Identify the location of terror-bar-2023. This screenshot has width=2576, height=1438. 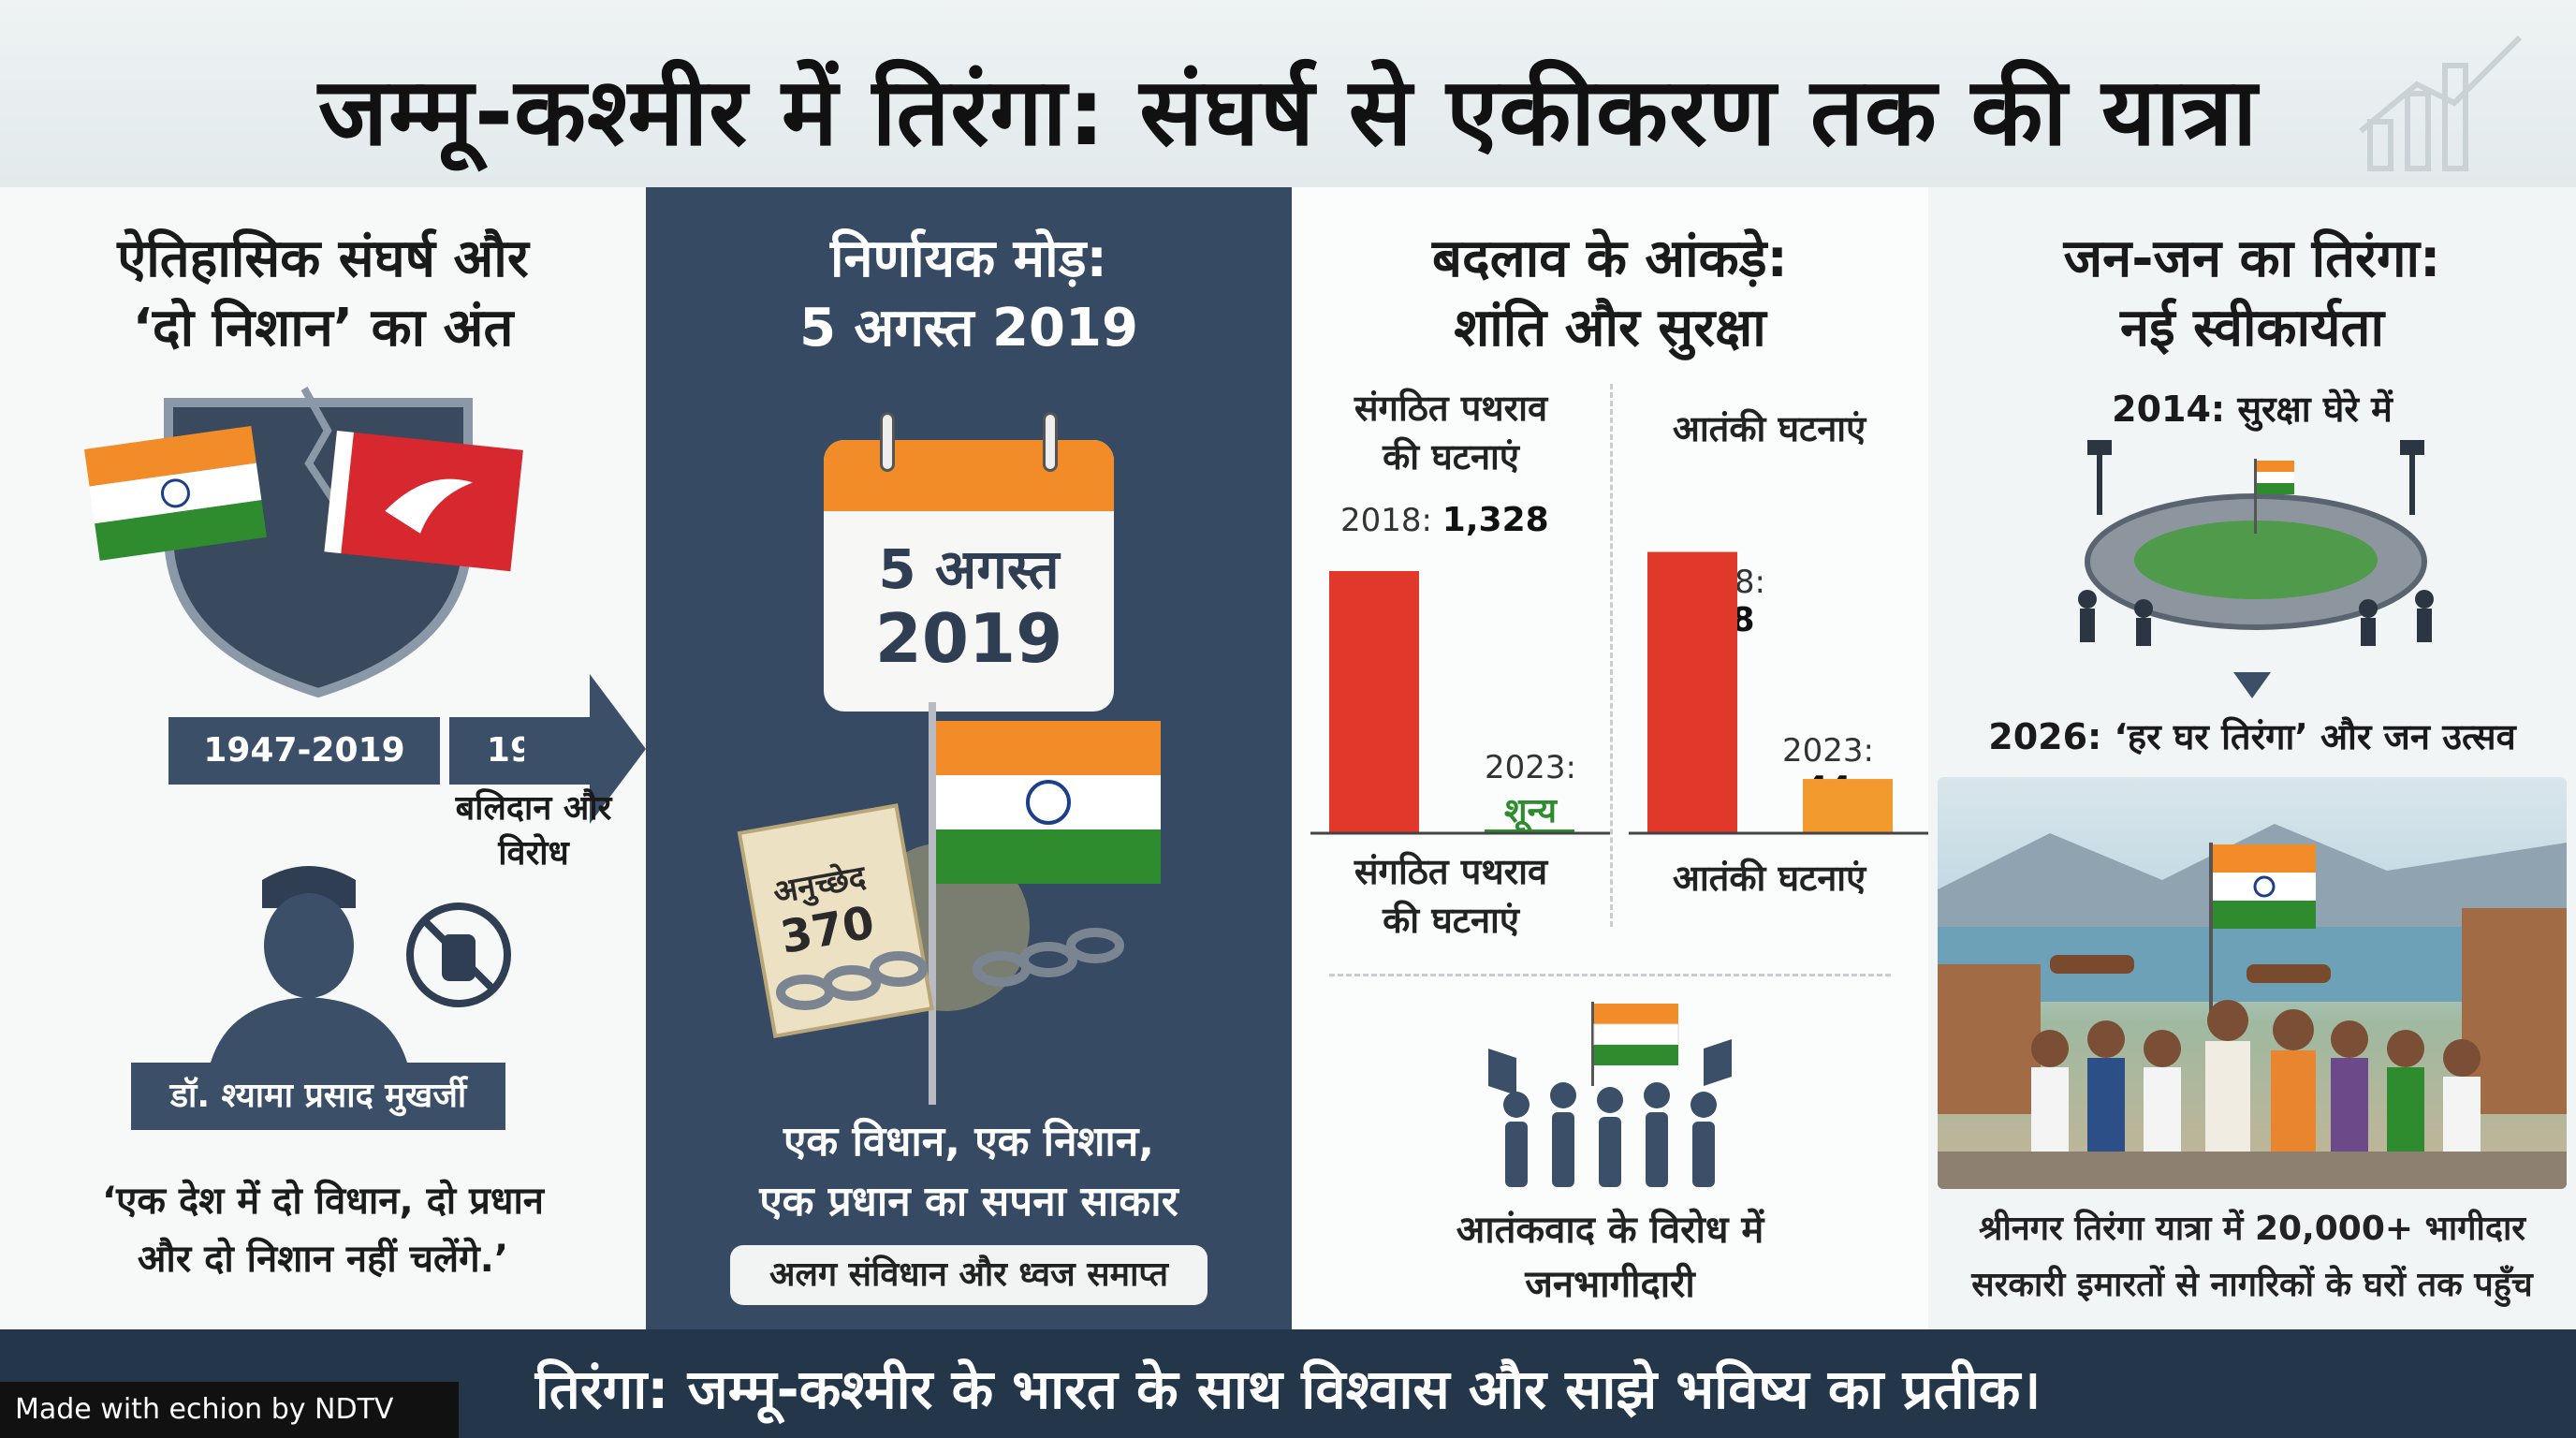
(1848, 806).